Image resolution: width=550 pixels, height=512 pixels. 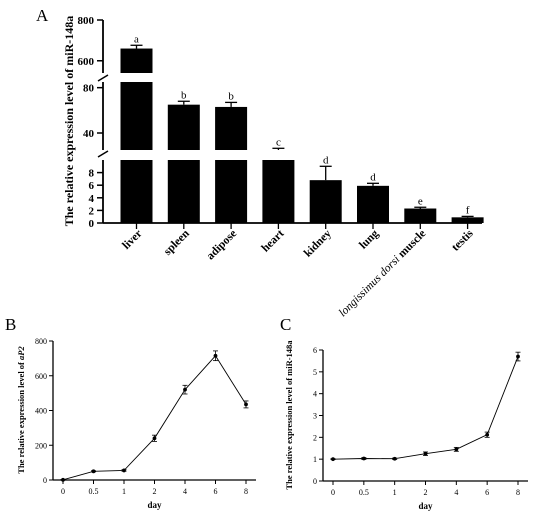 What do you see at coordinates (273, 241) in the screenshot?
I see `x-tick-label: heart` at bounding box center [273, 241].